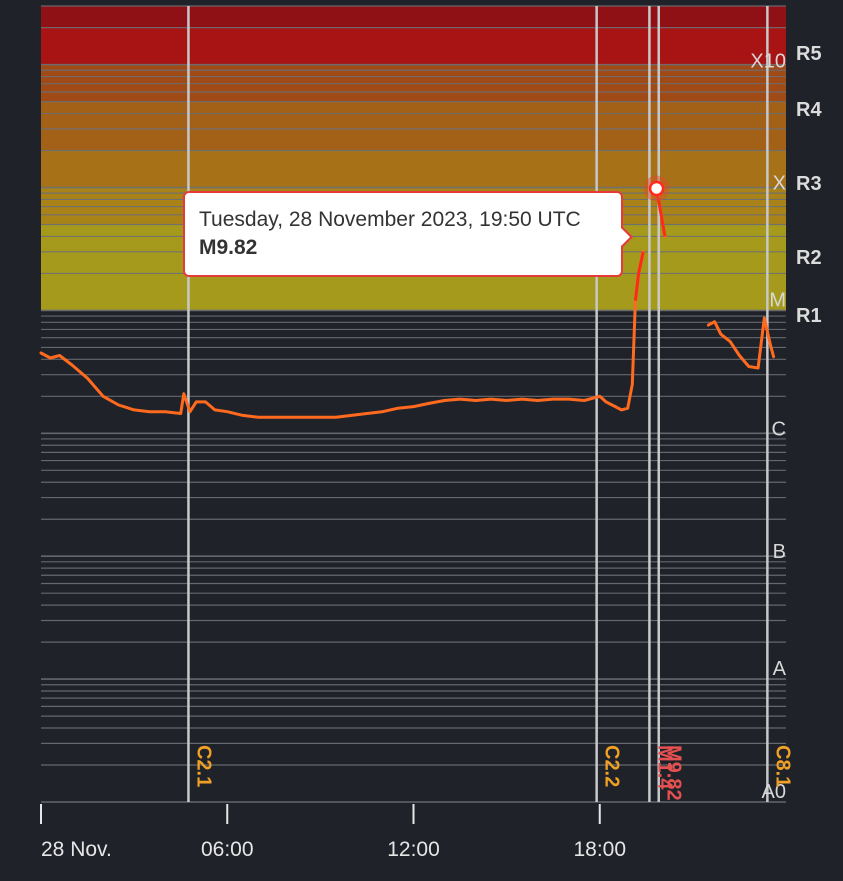 This screenshot has width=843, height=881. I want to click on radio-label: R3, so click(809, 184).